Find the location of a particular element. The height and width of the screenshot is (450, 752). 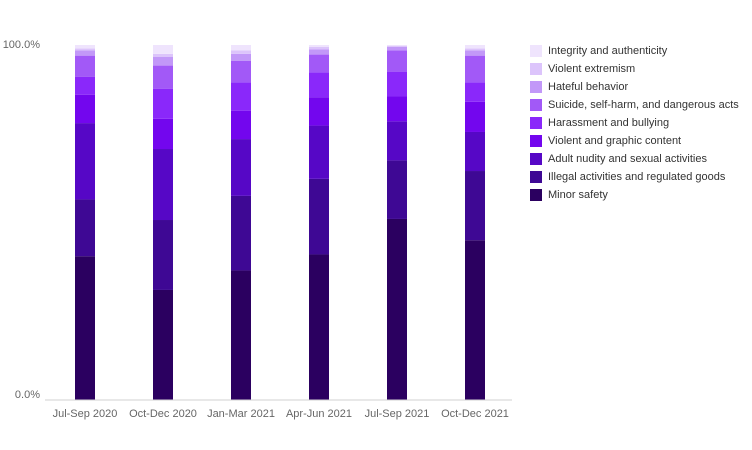

legend-item: Violent and graphic content is located at coordinates (634, 141).